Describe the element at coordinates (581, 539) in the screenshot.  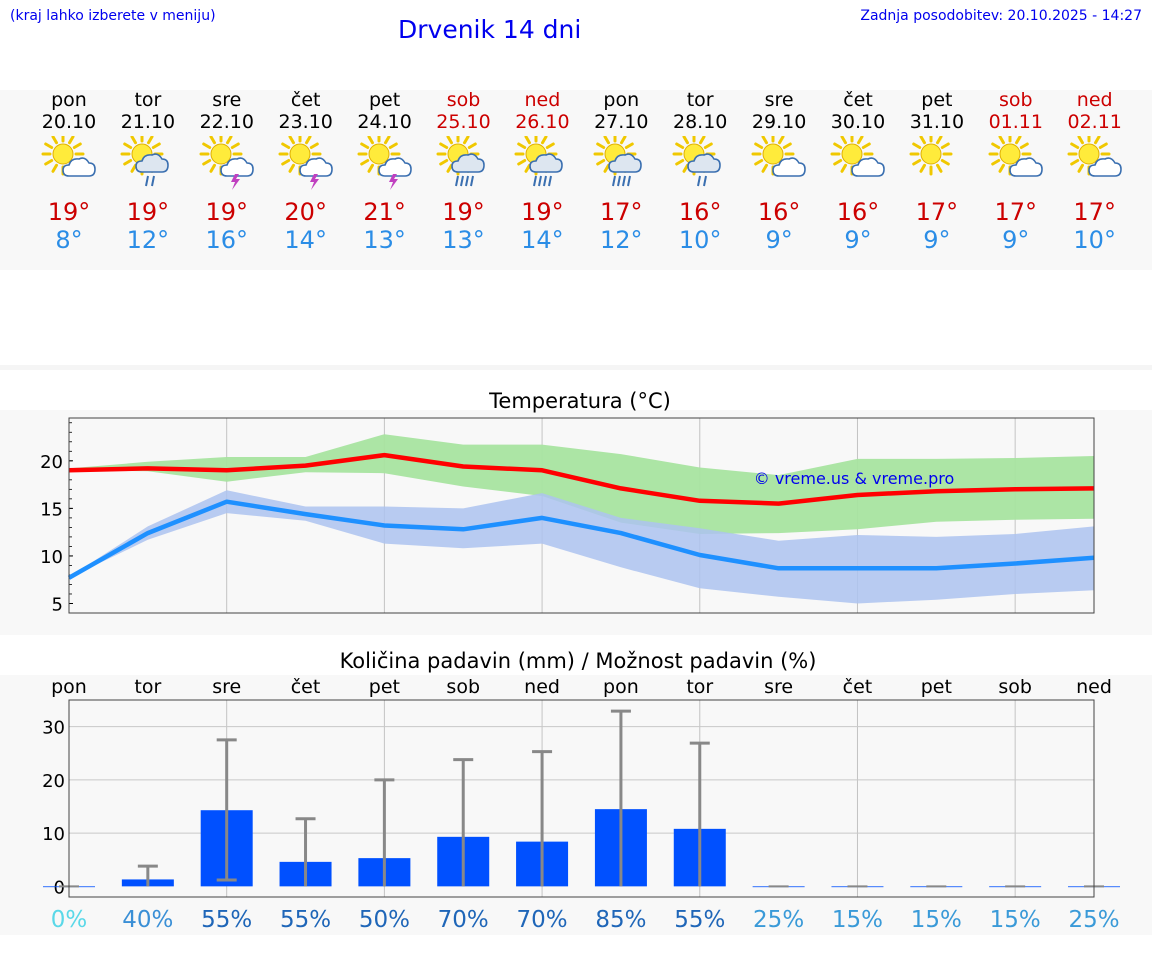
I see `min-temp-line` at that location.